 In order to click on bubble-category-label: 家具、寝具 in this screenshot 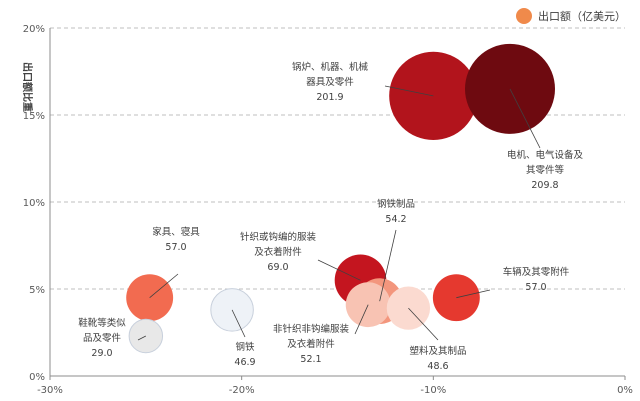, I will do `click(176, 232)`.